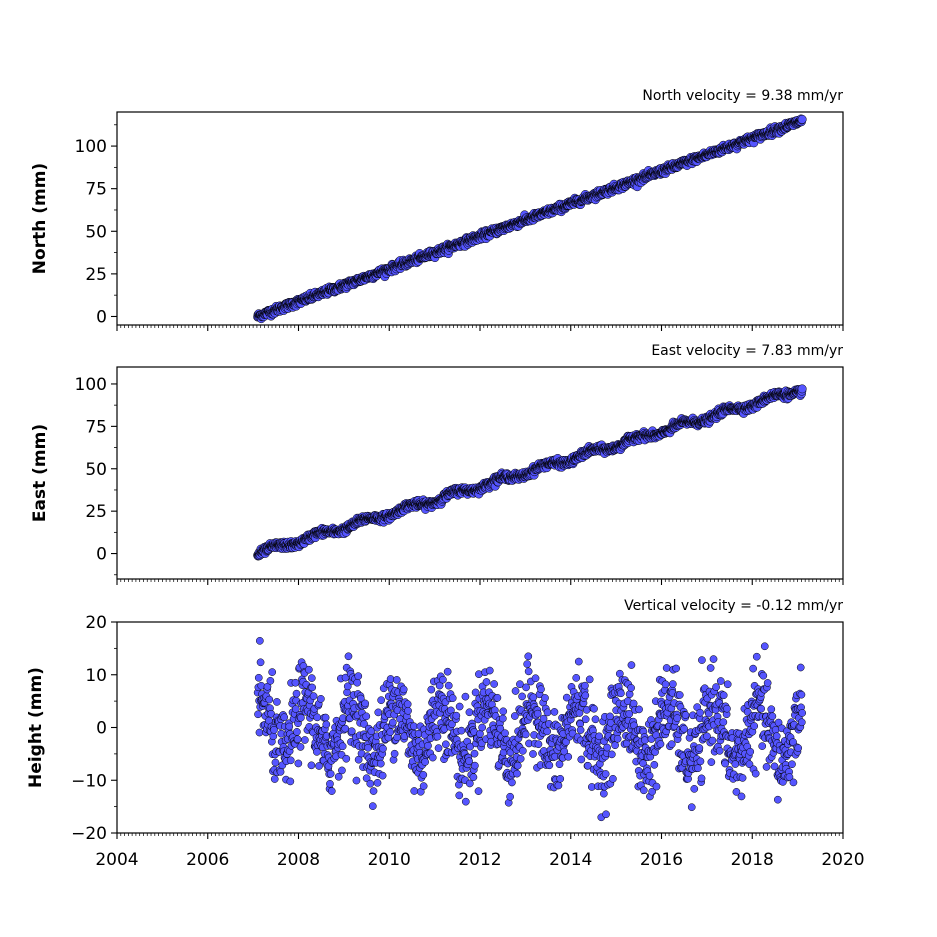 The image size is (937, 937). What do you see at coordinates (530, 472) in the screenshot?
I see `data-points` at bounding box center [530, 472].